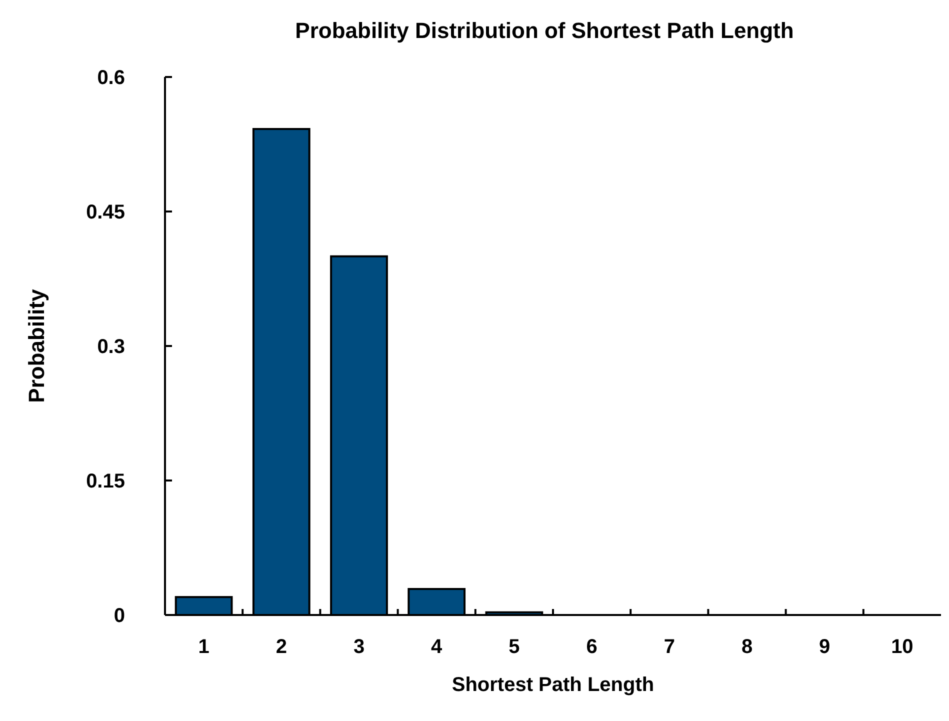 The image size is (949, 721). What do you see at coordinates (824, 647) in the screenshot?
I see `x-tick-label: 9` at bounding box center [824, 647].